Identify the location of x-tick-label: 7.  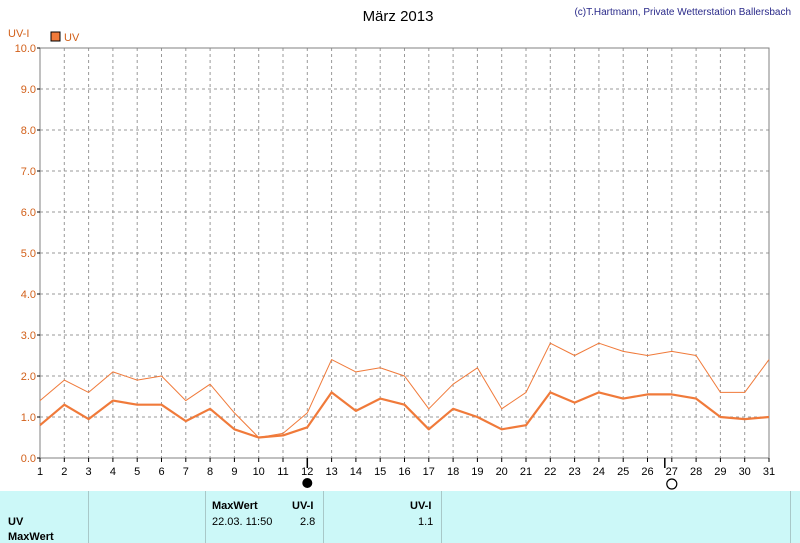
(186, 472).